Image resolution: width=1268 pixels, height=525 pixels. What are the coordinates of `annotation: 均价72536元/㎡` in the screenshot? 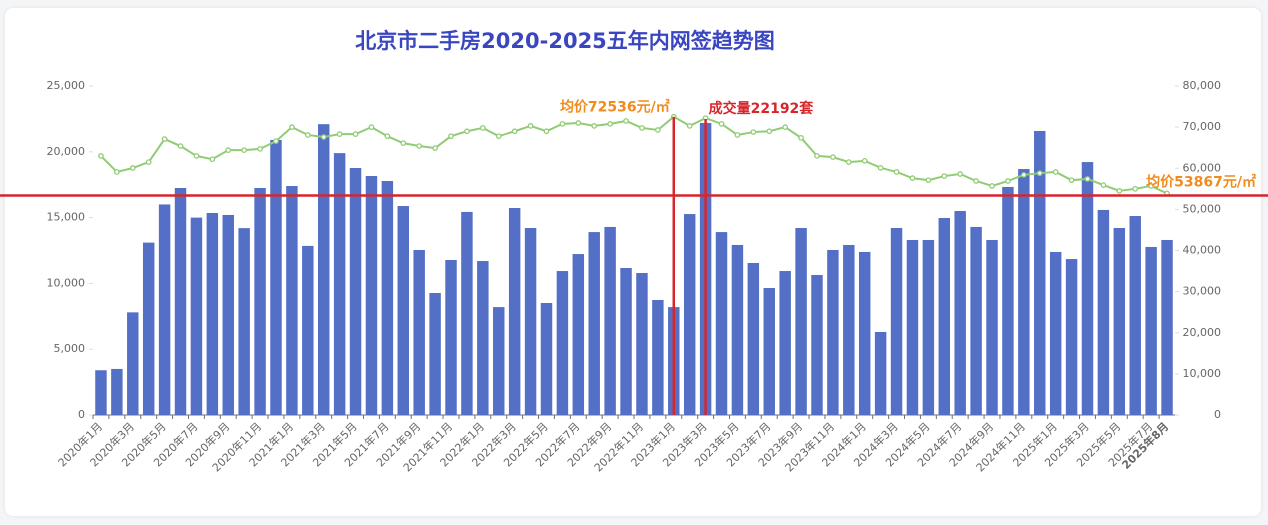 It's located at (615, 107).